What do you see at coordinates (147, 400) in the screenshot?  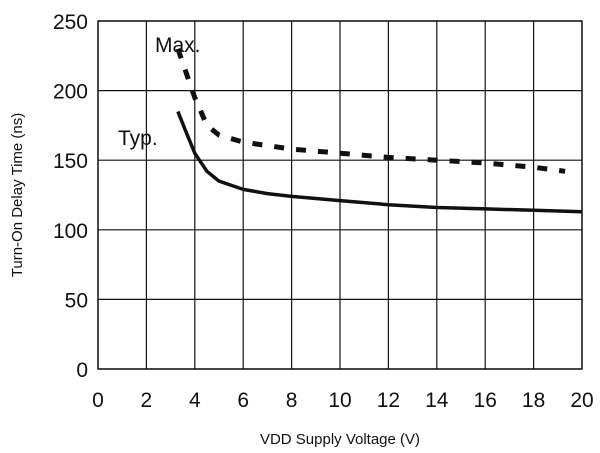 I see `x-tick-label: 2` at bounding box center [147, 400].